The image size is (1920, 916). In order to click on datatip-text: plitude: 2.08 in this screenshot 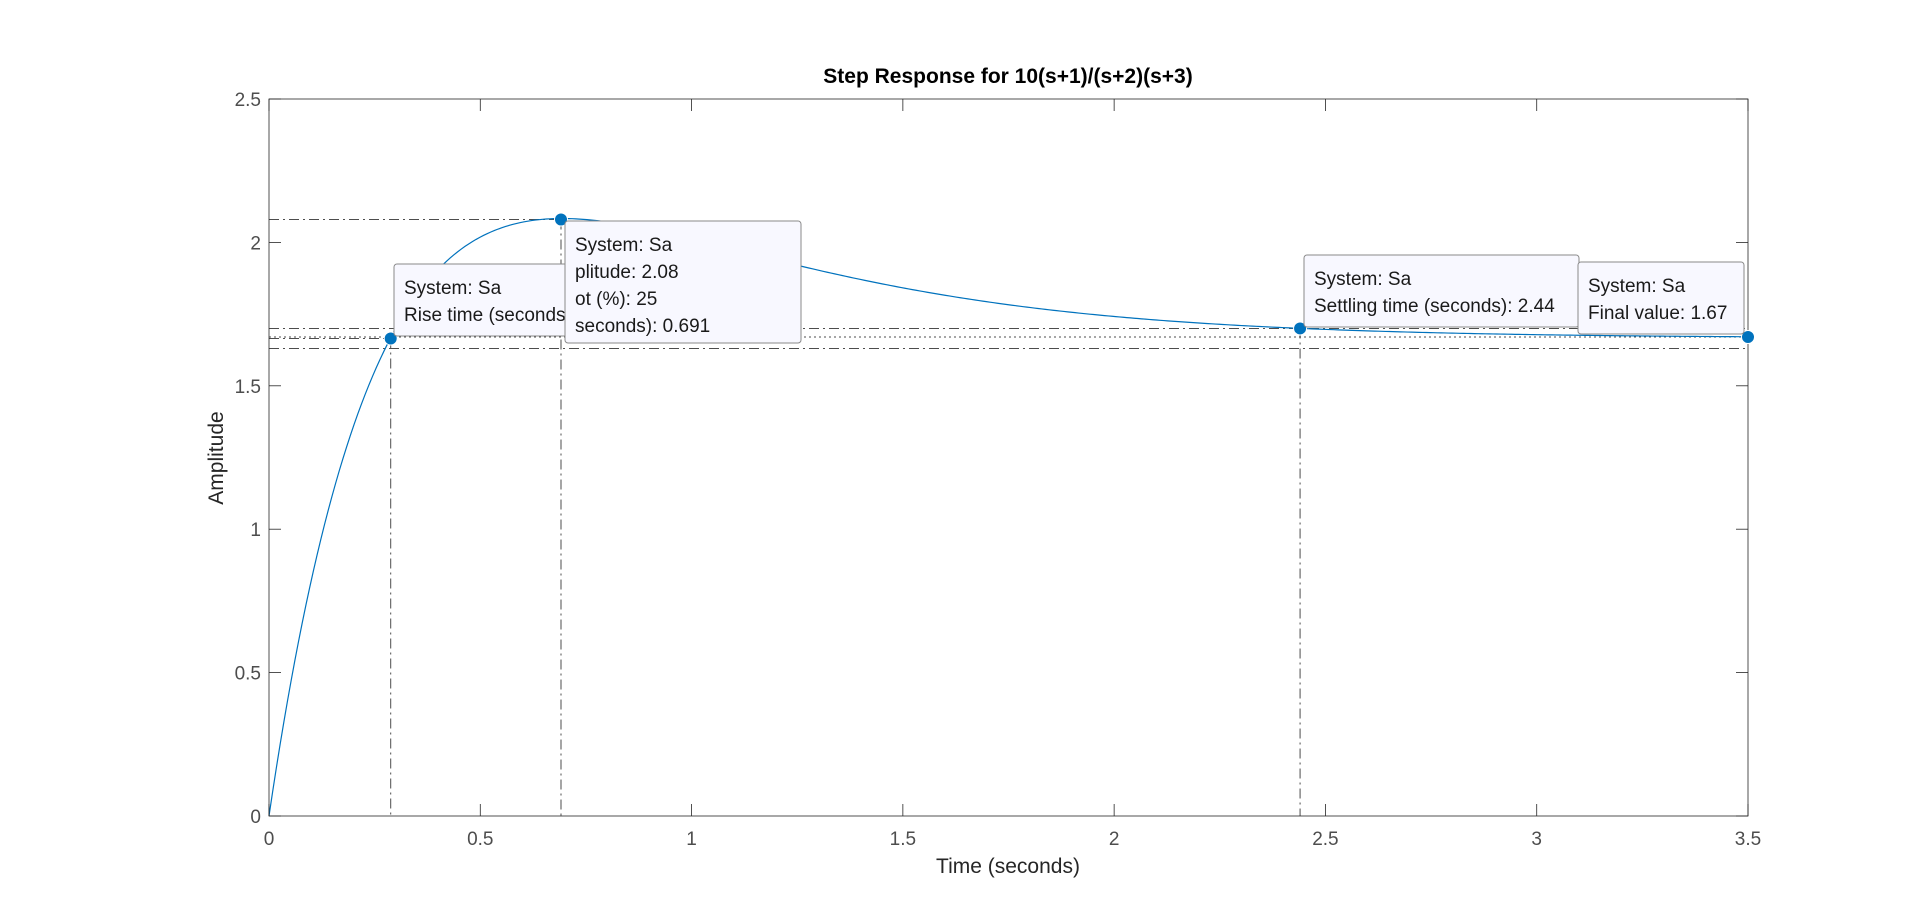, I will do `click(627, 272)`.